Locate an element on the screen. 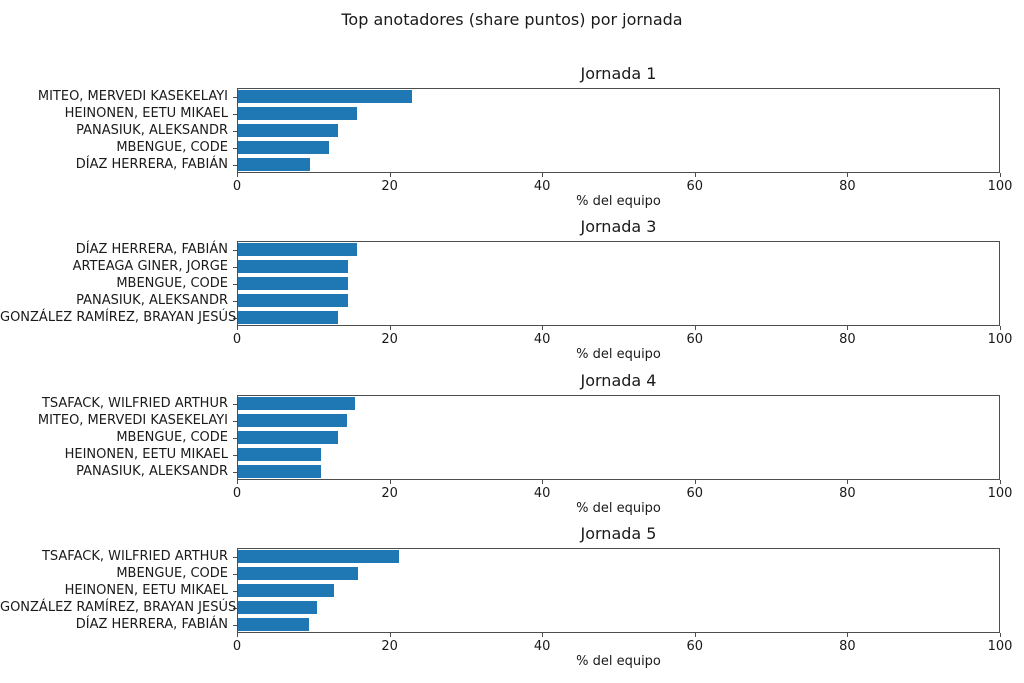 The width and height of the screenshot is (1024, 683). y-tick-label: ARTEAGA GINER, JORGE is located at coordinates (150, 266).